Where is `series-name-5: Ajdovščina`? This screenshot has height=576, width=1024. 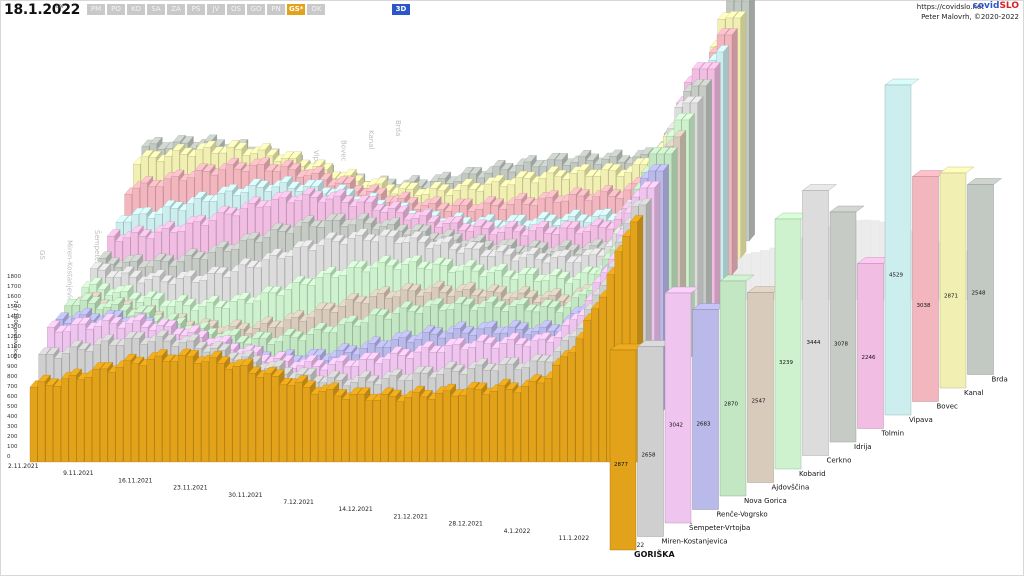 series-name-5: Ajdovščina is located at coordinates (791, 488).